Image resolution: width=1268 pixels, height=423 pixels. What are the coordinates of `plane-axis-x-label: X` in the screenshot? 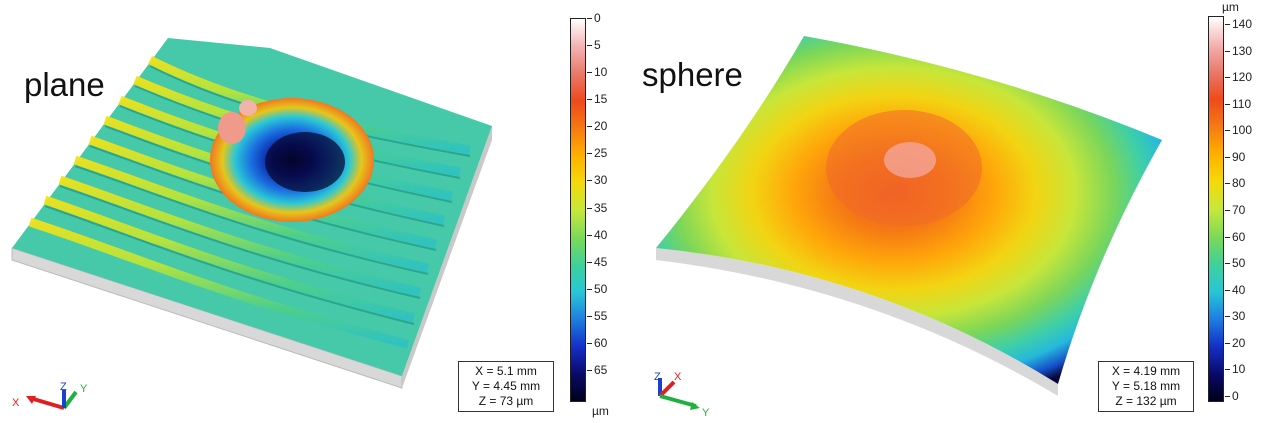 It's located at (16, 403).